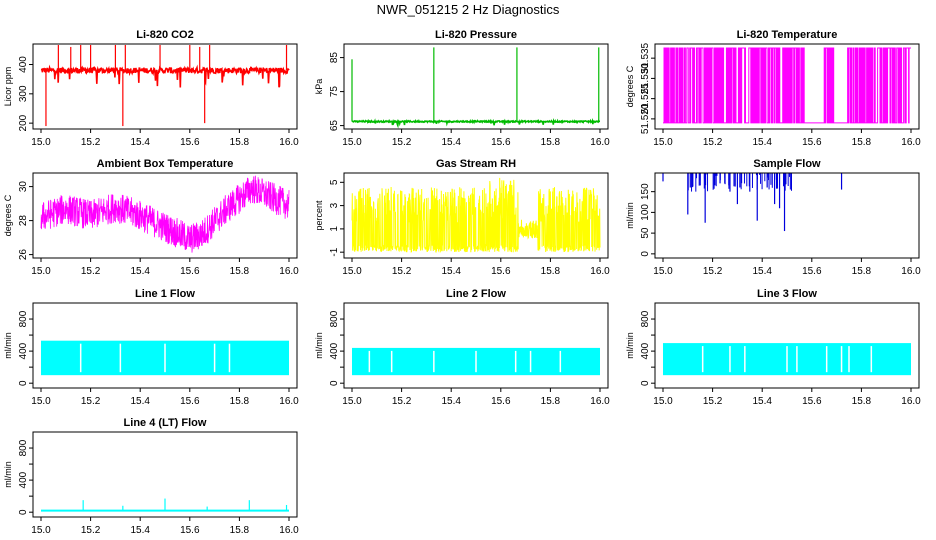  What do you see at coordinates (787, 294) in the screenshot?
I see `chart-title: Line 3 Flow` at bounding box center [787, 294].